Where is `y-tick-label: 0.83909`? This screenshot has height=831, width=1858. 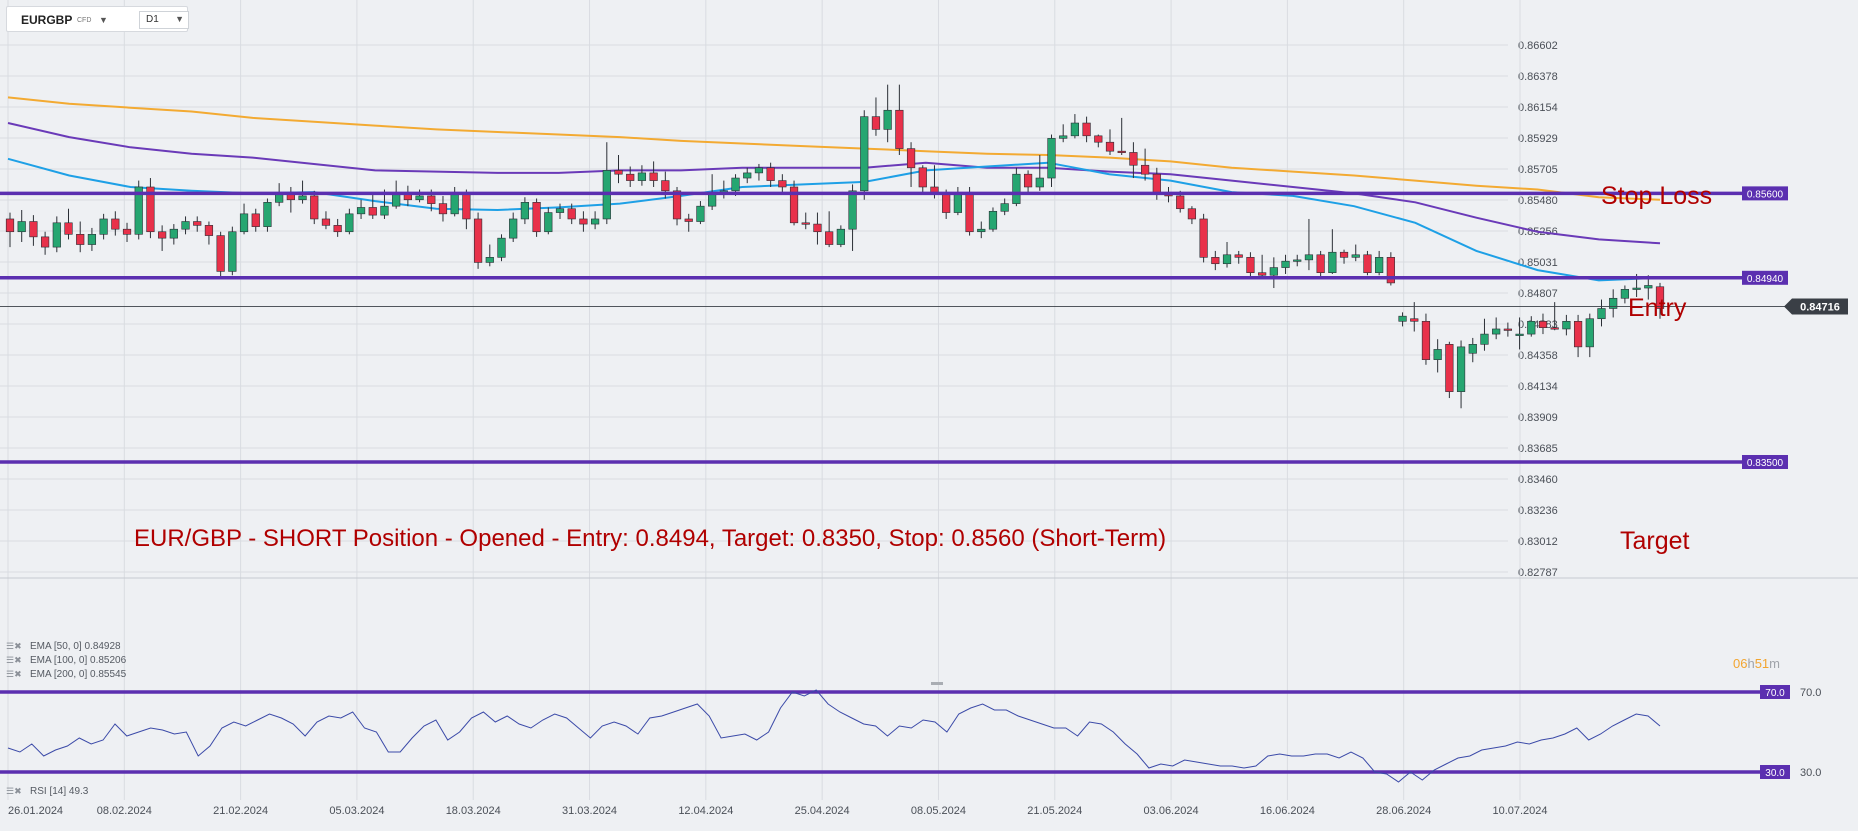 y-tick-label: 0.83909 is located at coordinates (1538, 418).